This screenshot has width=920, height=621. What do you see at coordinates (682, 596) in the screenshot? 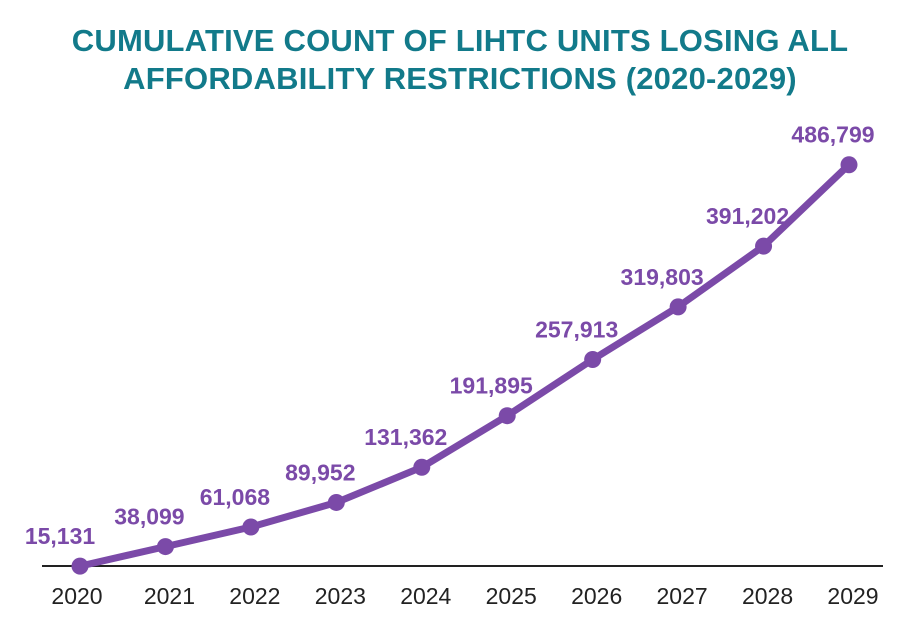
I see `x-tick-label-2027: 2027` at bounding box center [682, 596].